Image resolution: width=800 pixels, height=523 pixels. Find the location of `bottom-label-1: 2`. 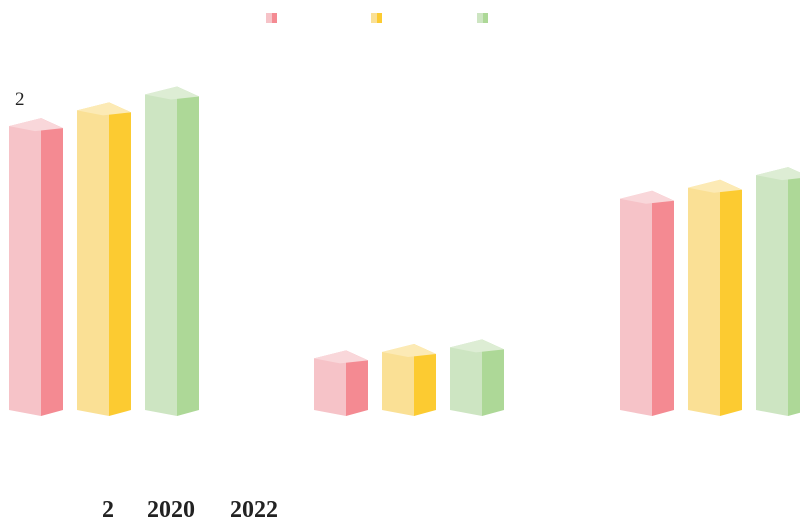

bottom-label-1: 2 is located at coordinates (108, 510).